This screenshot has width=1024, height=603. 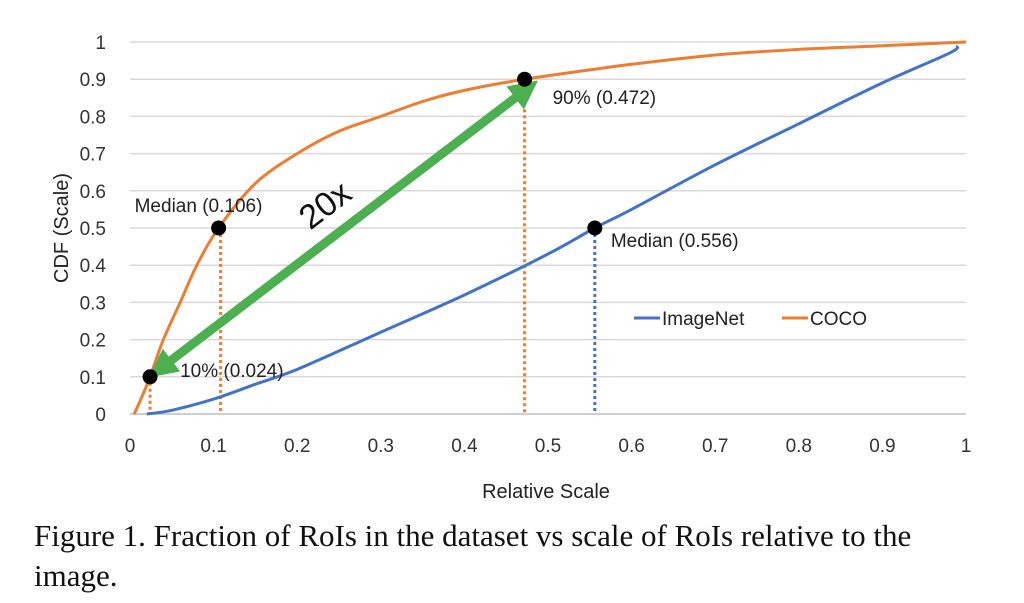 What do you see at coordinates (882, 446) in the screenshot?
I see `x-tick-label: 0.9` at bounding box center [882, 446].